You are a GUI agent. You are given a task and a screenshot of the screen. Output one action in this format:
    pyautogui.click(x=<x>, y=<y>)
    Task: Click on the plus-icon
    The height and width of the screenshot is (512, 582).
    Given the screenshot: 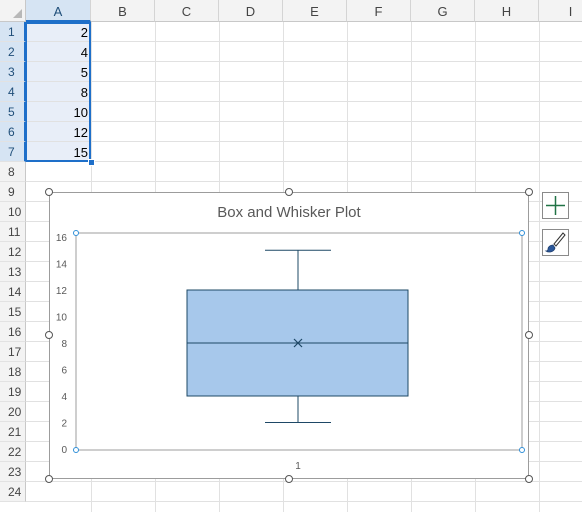 What is the action you would take?
    pyautogui.click(x=555, y=205)
    